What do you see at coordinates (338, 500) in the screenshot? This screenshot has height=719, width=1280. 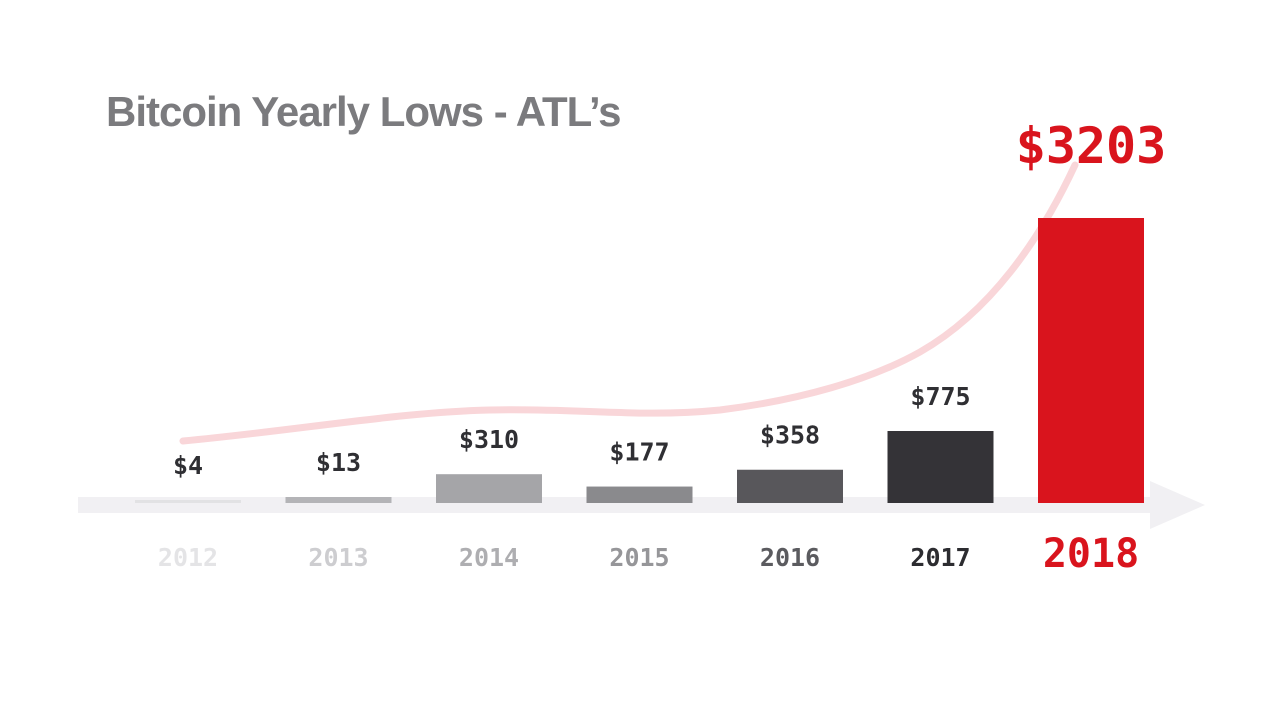 I see `bar-2013` at bounding box center [338, 500].